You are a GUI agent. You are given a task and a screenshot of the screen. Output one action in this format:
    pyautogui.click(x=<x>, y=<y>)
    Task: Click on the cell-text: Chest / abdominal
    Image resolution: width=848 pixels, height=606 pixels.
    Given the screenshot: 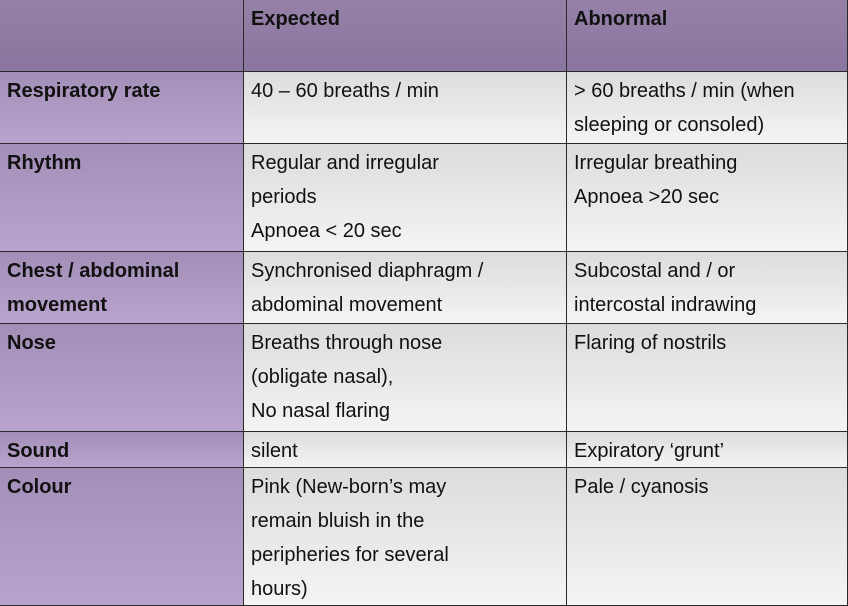 What is the action you would take?
    pyautogui.click(x=93, y=271)
    